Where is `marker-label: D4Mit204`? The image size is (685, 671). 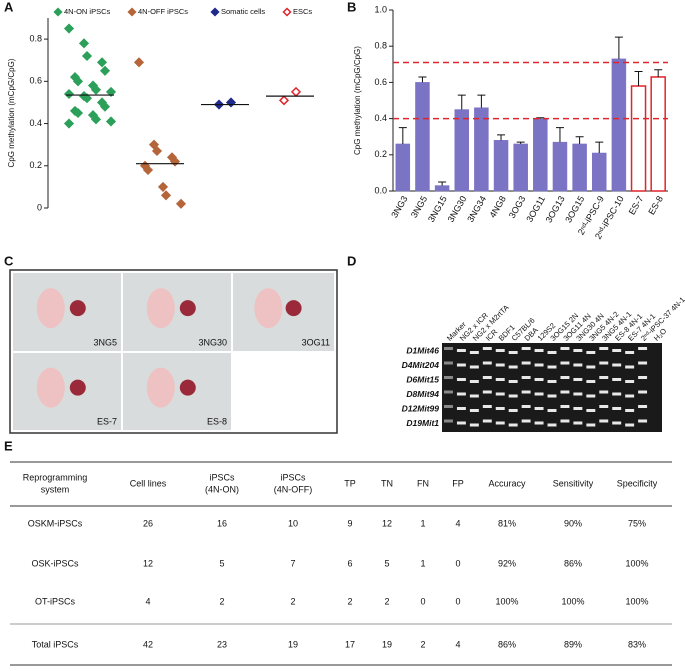
marker-label: D4Mit204 is located at coordinates (421, 365).